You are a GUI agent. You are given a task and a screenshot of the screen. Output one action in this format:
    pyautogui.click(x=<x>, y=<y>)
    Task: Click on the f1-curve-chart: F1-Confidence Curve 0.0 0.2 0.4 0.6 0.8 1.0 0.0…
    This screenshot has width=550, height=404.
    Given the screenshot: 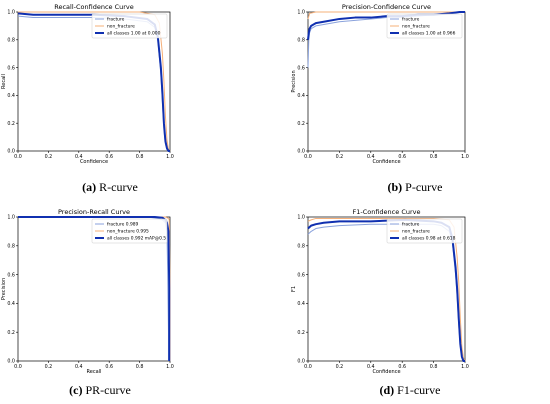 What is the action you would take?
    pyautogui.click(x=380, y=291)
    